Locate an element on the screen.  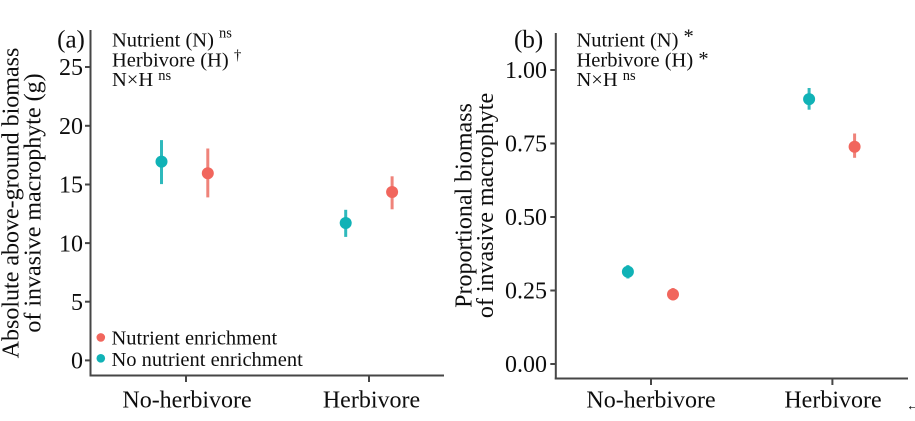
svg-text: 10 is located at coordinates (71, 244).